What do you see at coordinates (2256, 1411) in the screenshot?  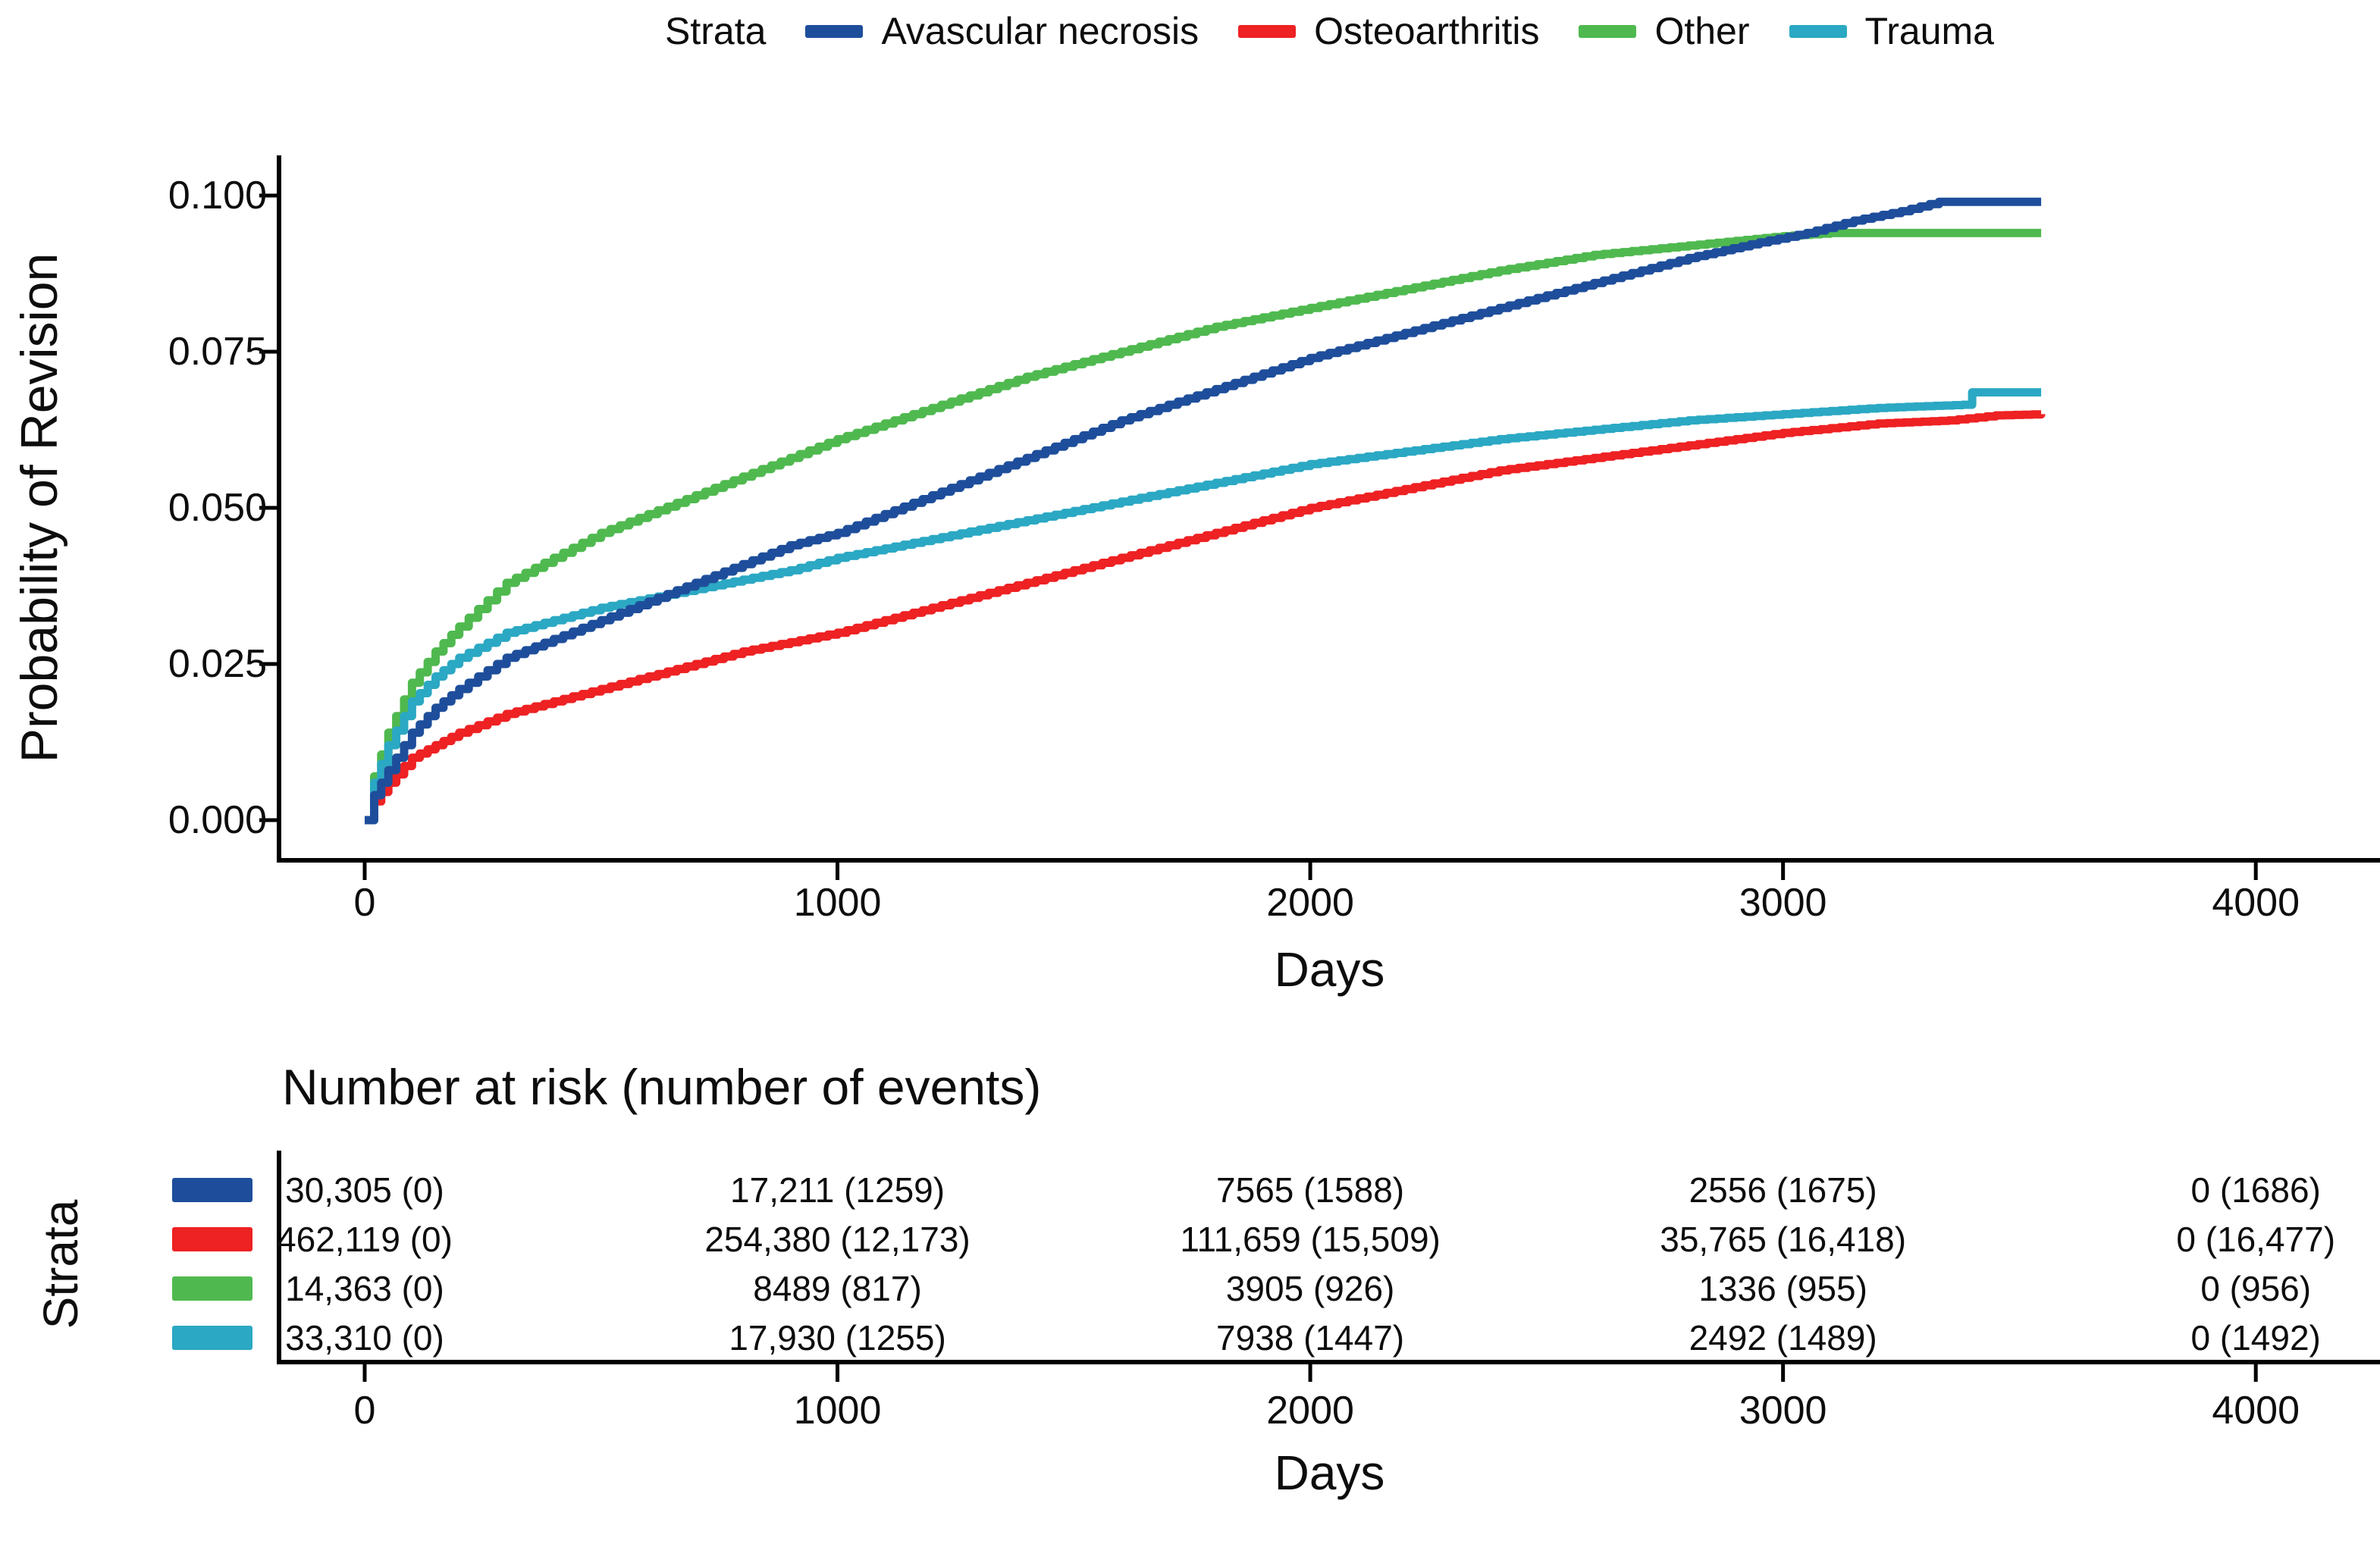 I see `table-x-tick-label: 4000` at bounding box center [2256, 1411].